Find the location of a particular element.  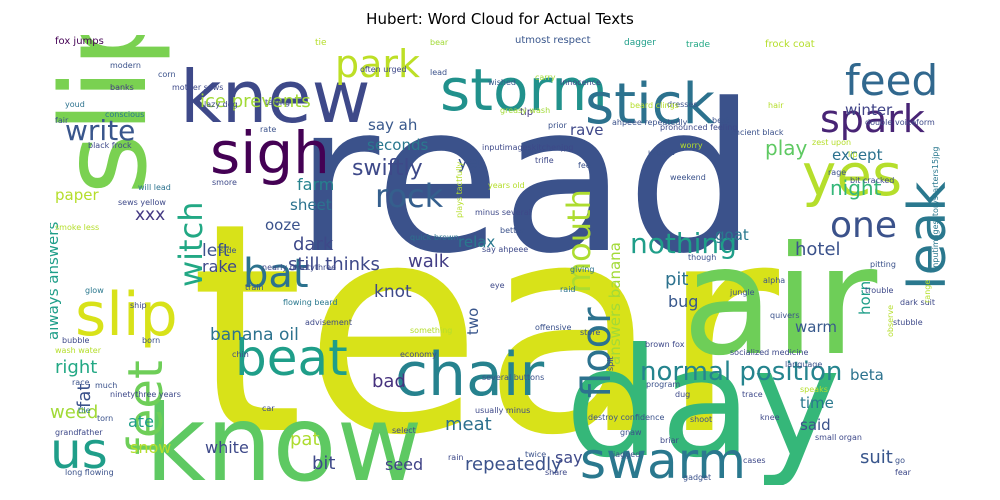

word-two: two is located at coordinates (473, 321).